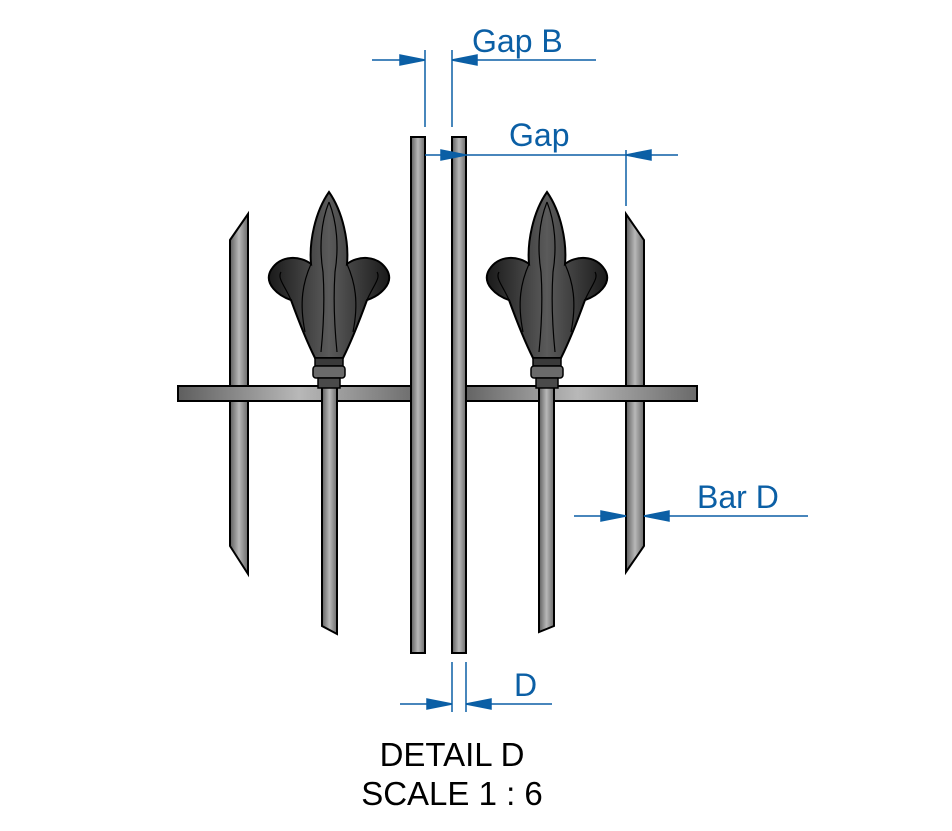 The width and height of the screenshot is (952, 831). What do you see at coordinates (546, 502) in the screenshot?
I see `right-picket` at bounding box center [546, 502].